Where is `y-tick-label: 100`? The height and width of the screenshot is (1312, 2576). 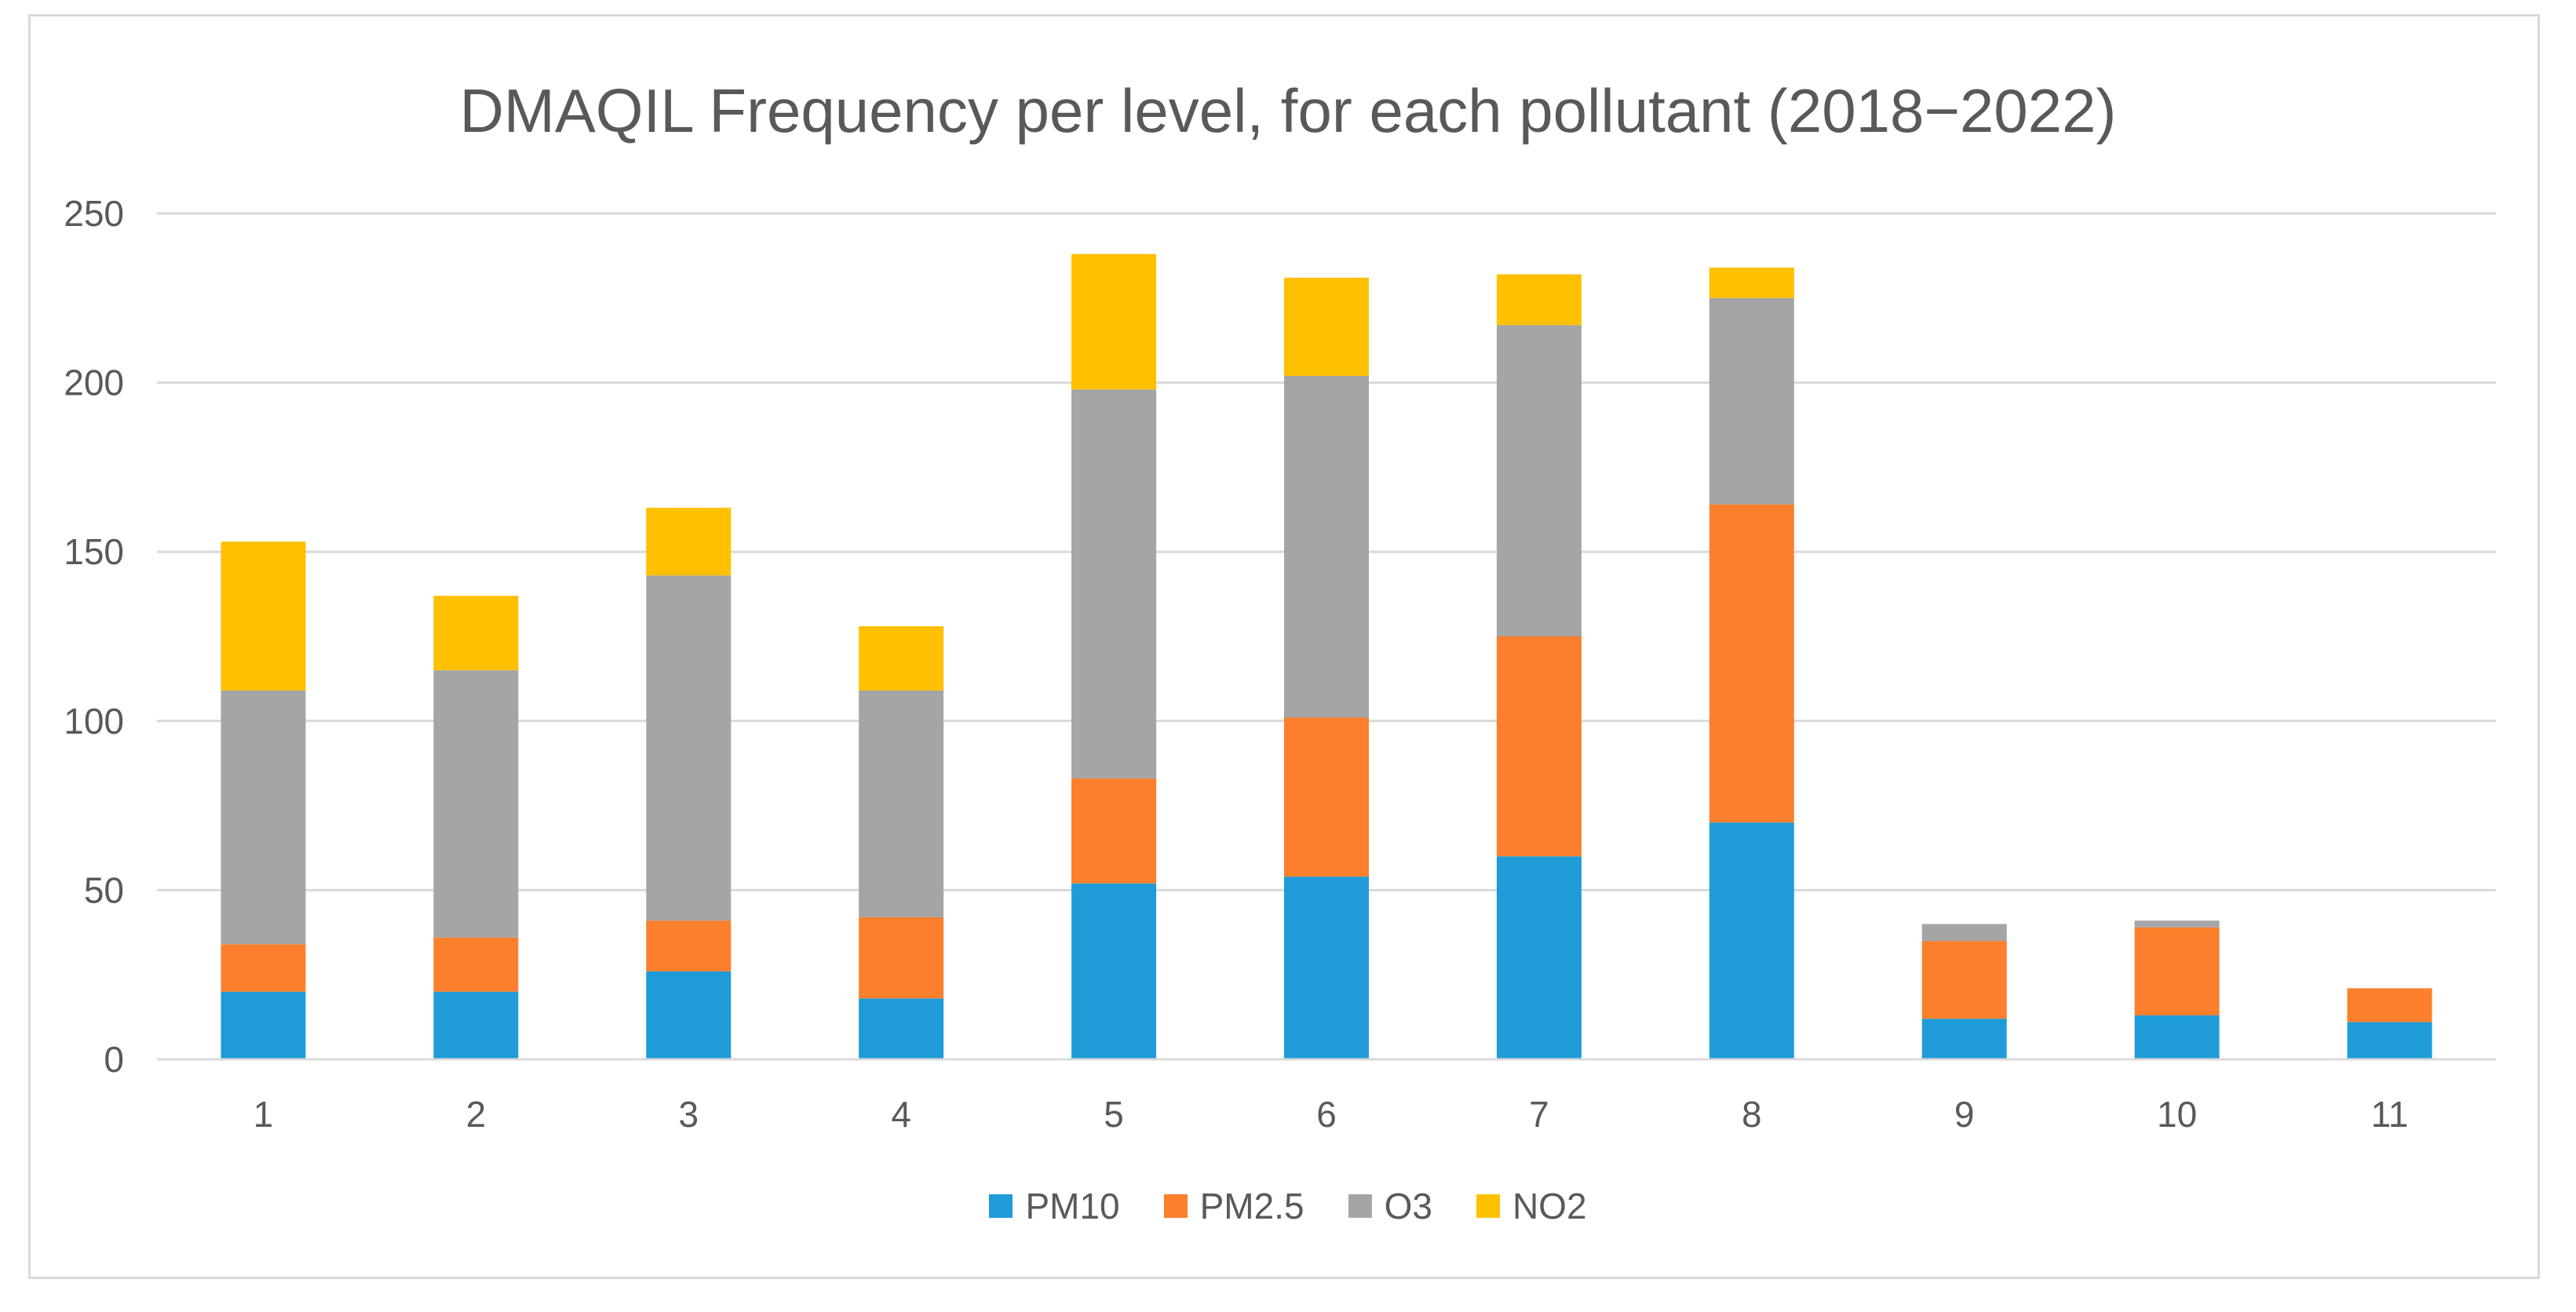
y-tick-label: 100 is located at coordinates (94, 721).